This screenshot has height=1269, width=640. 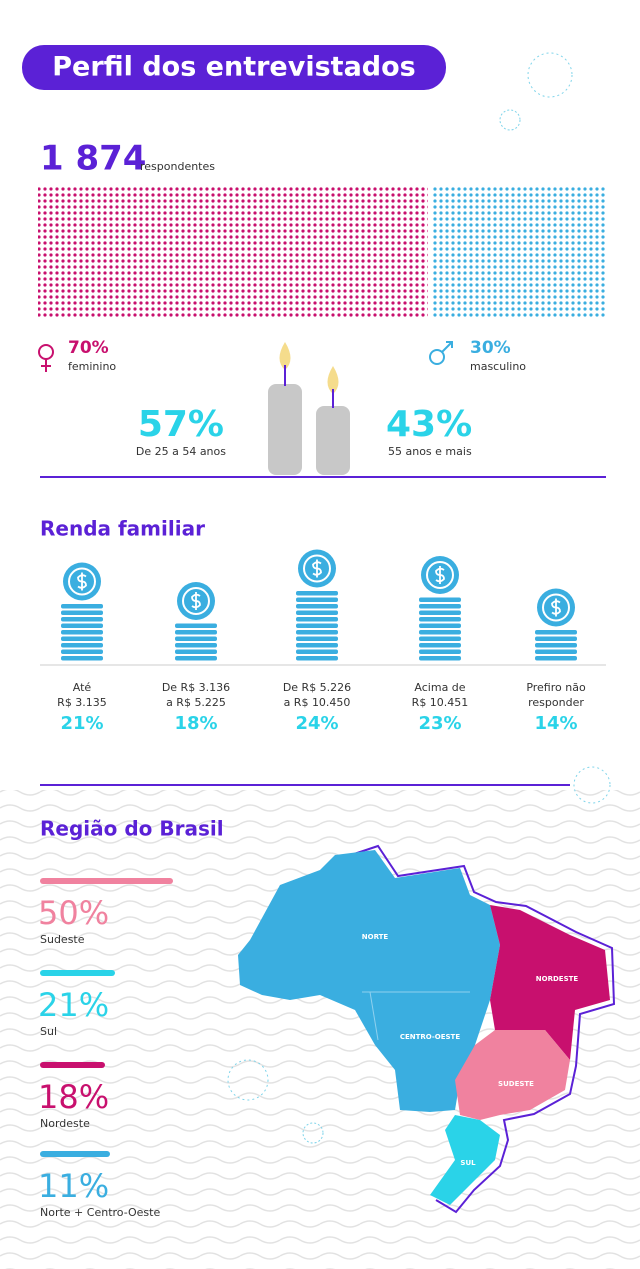 What do you see at coordinates (557, 979) in the screenshot?
I see `map-label: NORDESTE` at bounding box center [557, 979].